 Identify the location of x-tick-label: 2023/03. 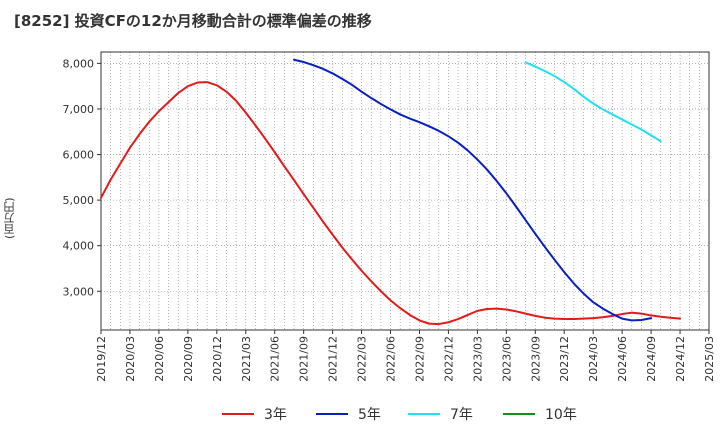
(477, 359).